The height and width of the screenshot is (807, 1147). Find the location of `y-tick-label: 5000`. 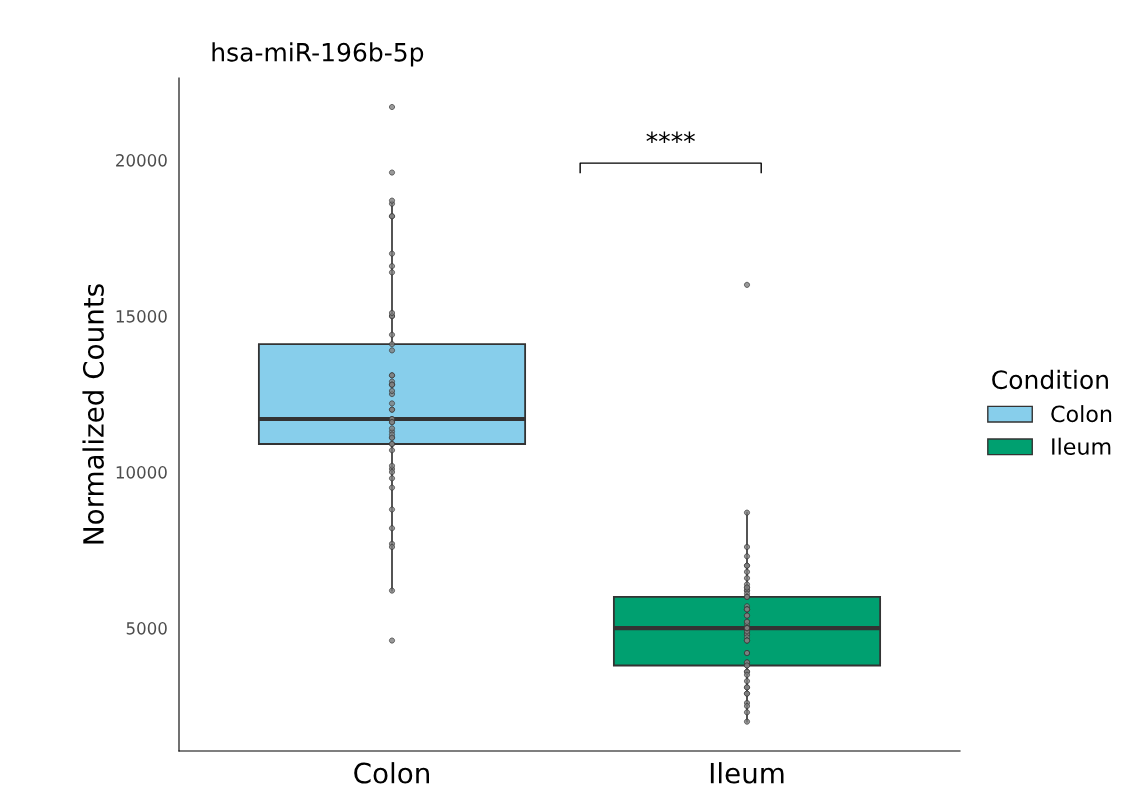

y-tick-label: 5000 is located at coordinates (146, 628).